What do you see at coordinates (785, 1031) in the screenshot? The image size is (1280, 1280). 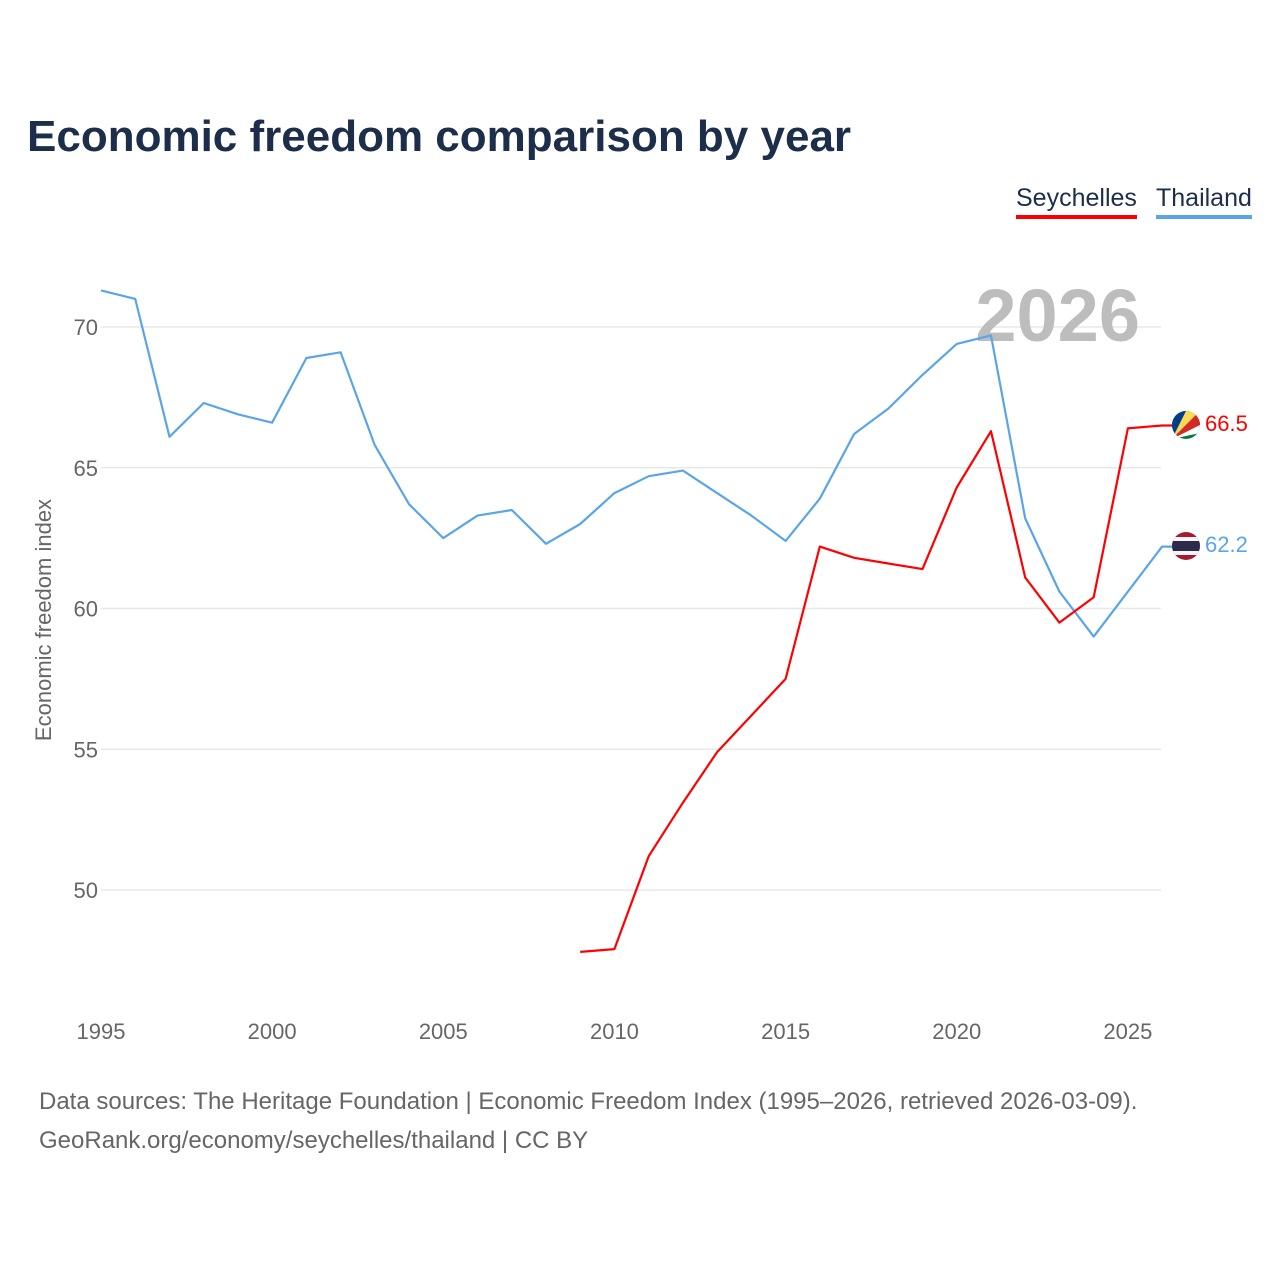 I see `x-tick-label: 2015` at bounding box center [785, 1031].